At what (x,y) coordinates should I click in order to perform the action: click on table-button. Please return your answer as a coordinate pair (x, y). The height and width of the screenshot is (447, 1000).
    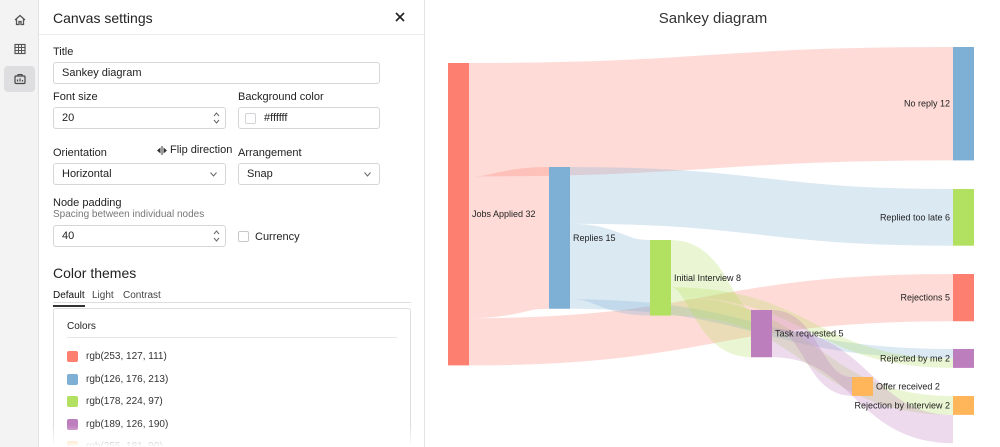
    Looking at the image, I should click on (19, 49).